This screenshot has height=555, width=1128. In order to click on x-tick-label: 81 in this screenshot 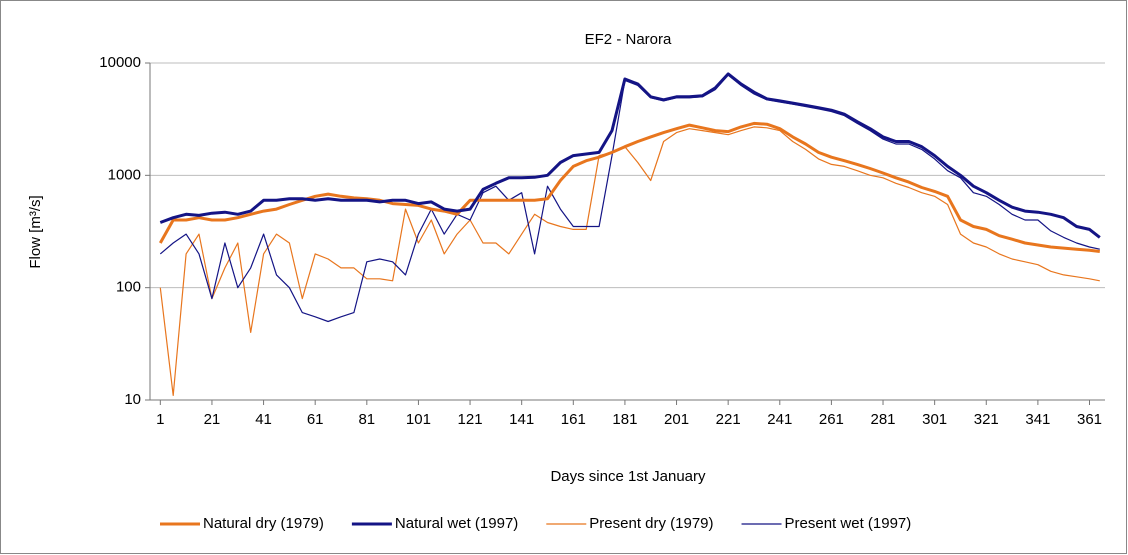, I will do `click(366, 419)`.